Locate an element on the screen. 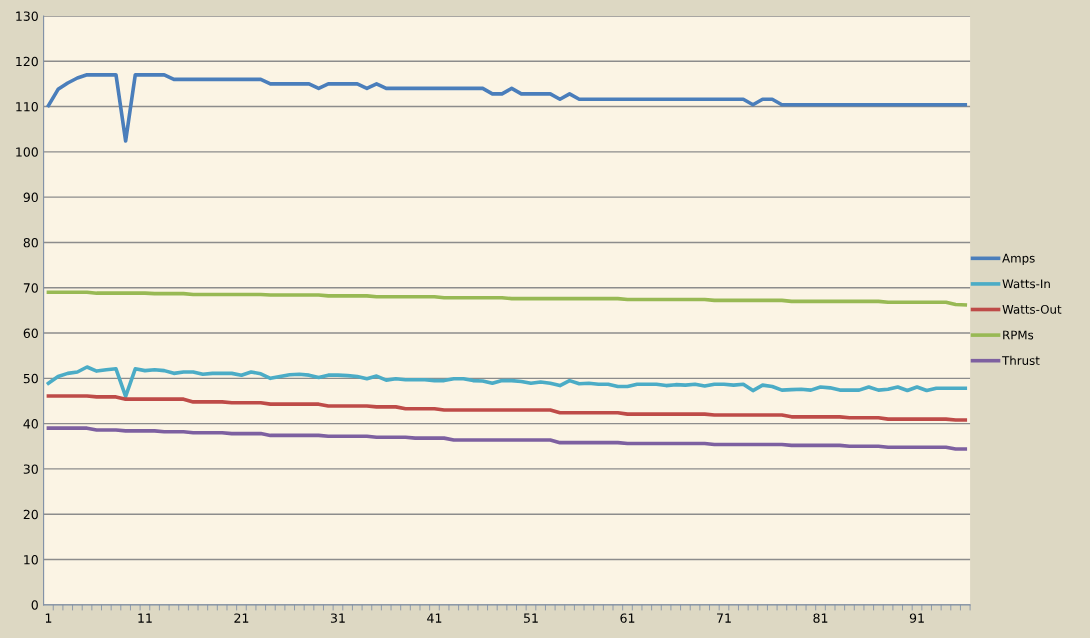 This screenshot has height=638, width=1090. x-tick-label: 71 is located at coordinates (724, 618).